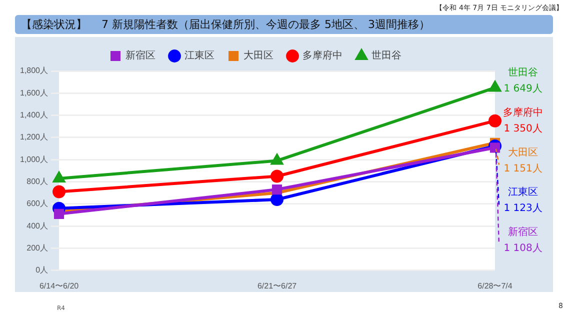 The image size is (569, 320). I want to click on y-tick-label: 400人, so click(37, 225).